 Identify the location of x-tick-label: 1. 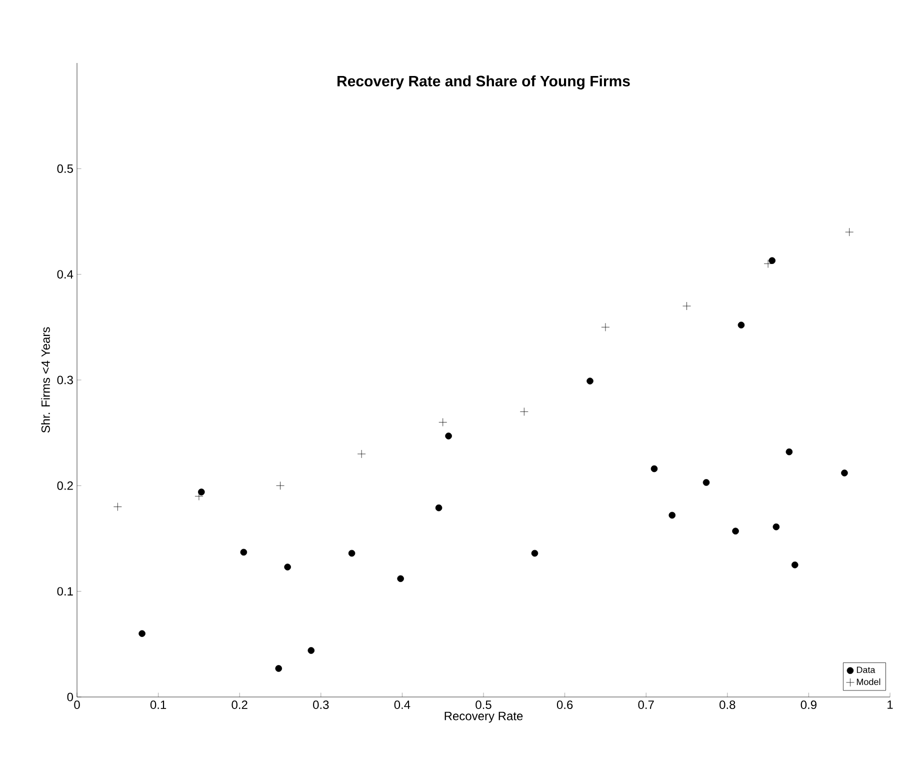
(890, 704).